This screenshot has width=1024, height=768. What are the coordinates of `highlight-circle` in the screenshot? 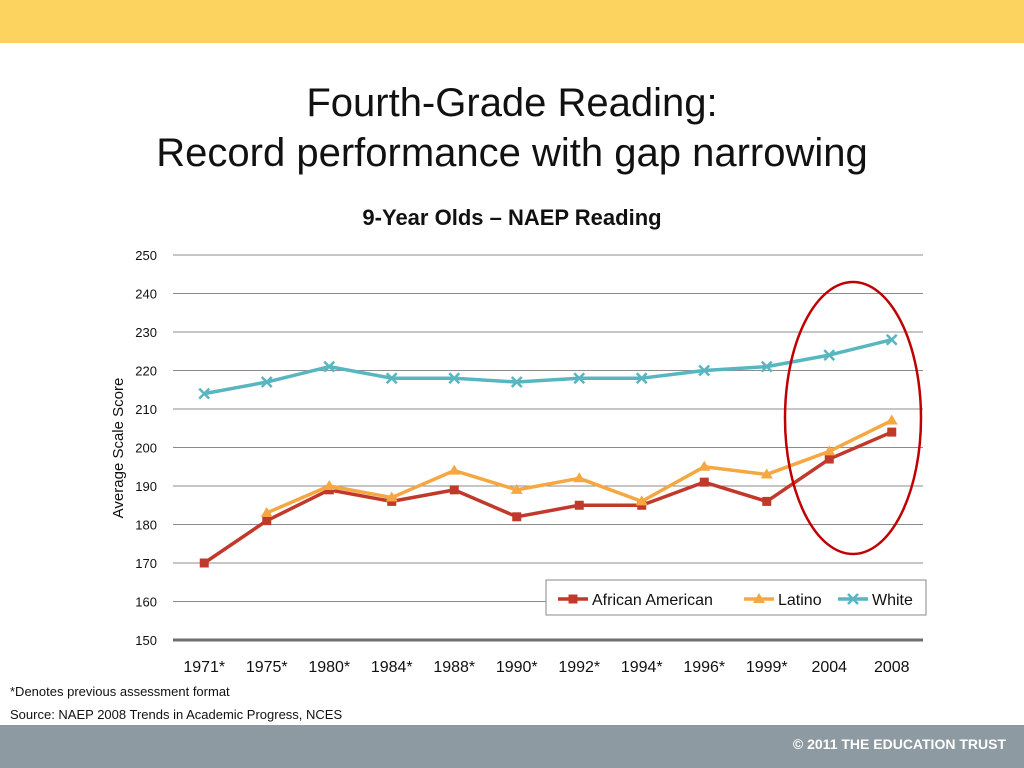 It's located at (853, 418).